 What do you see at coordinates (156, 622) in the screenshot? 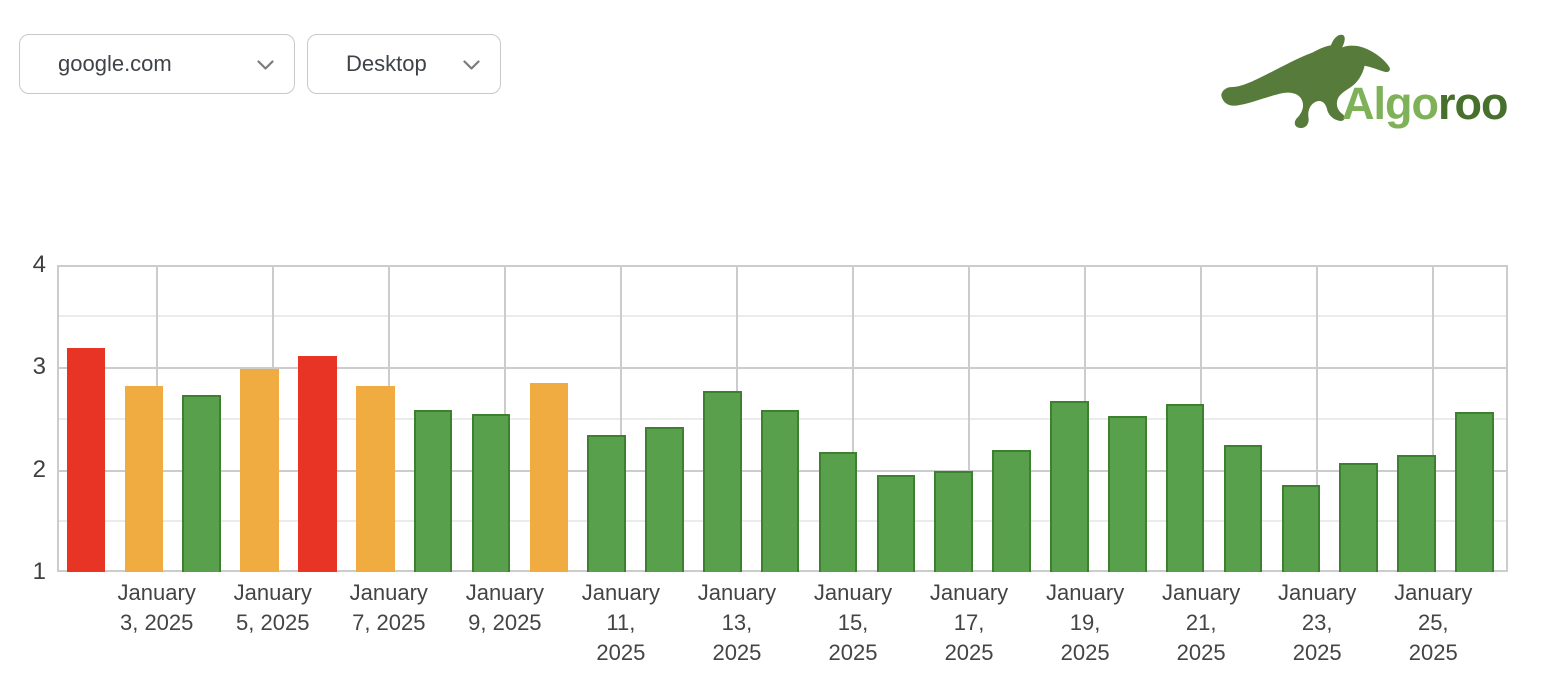
I see `x-axis-label-line: 3, 2025` at bounding box center [156, 622].